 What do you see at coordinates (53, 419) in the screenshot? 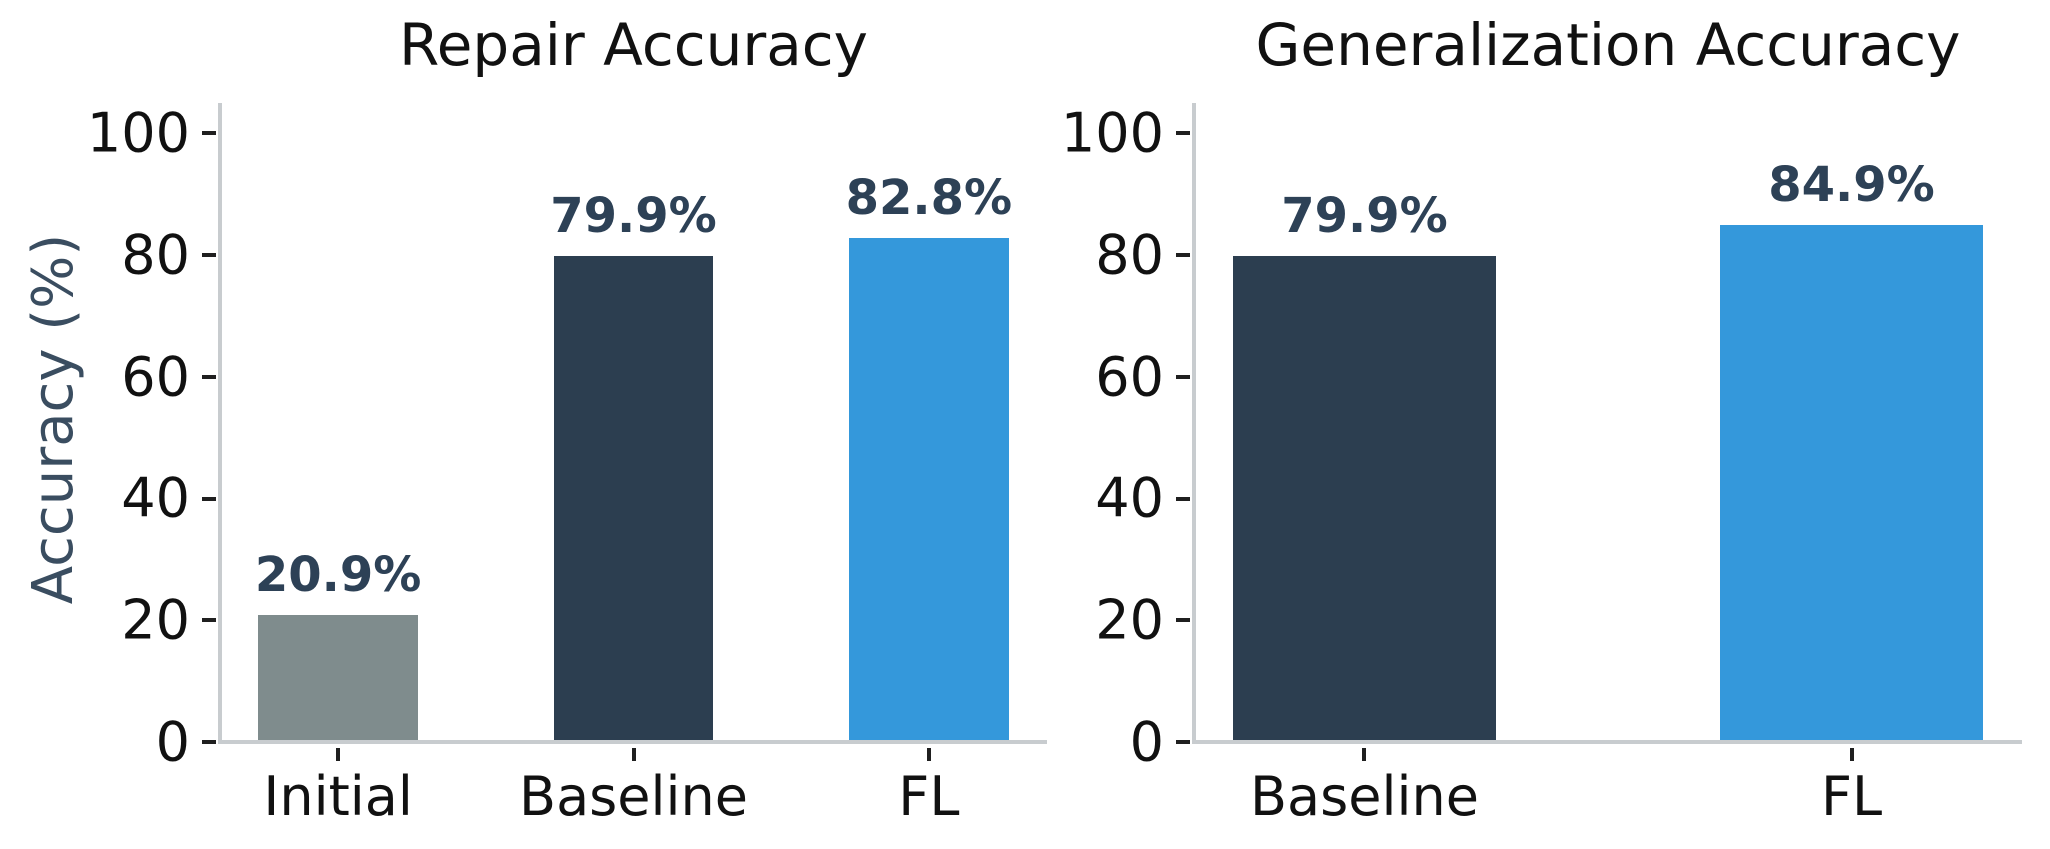
I see `y-axis-label: Accuracy (%)` at bounding box center [53, 419].